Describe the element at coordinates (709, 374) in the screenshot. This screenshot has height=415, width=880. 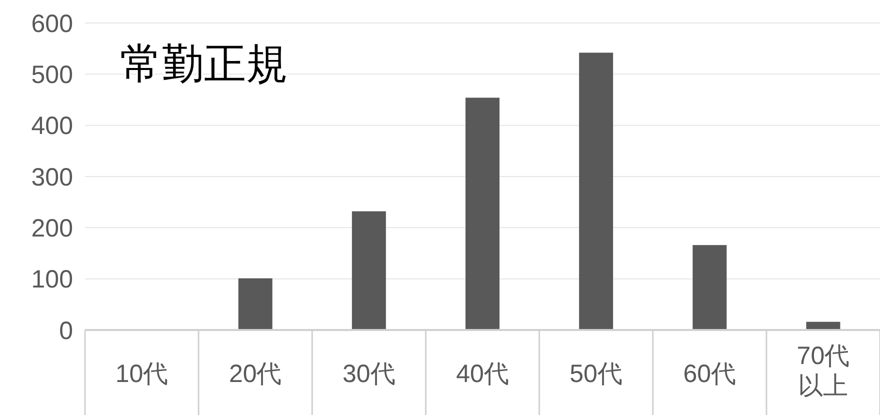
I see `x-tick-label: 60代` at that location.